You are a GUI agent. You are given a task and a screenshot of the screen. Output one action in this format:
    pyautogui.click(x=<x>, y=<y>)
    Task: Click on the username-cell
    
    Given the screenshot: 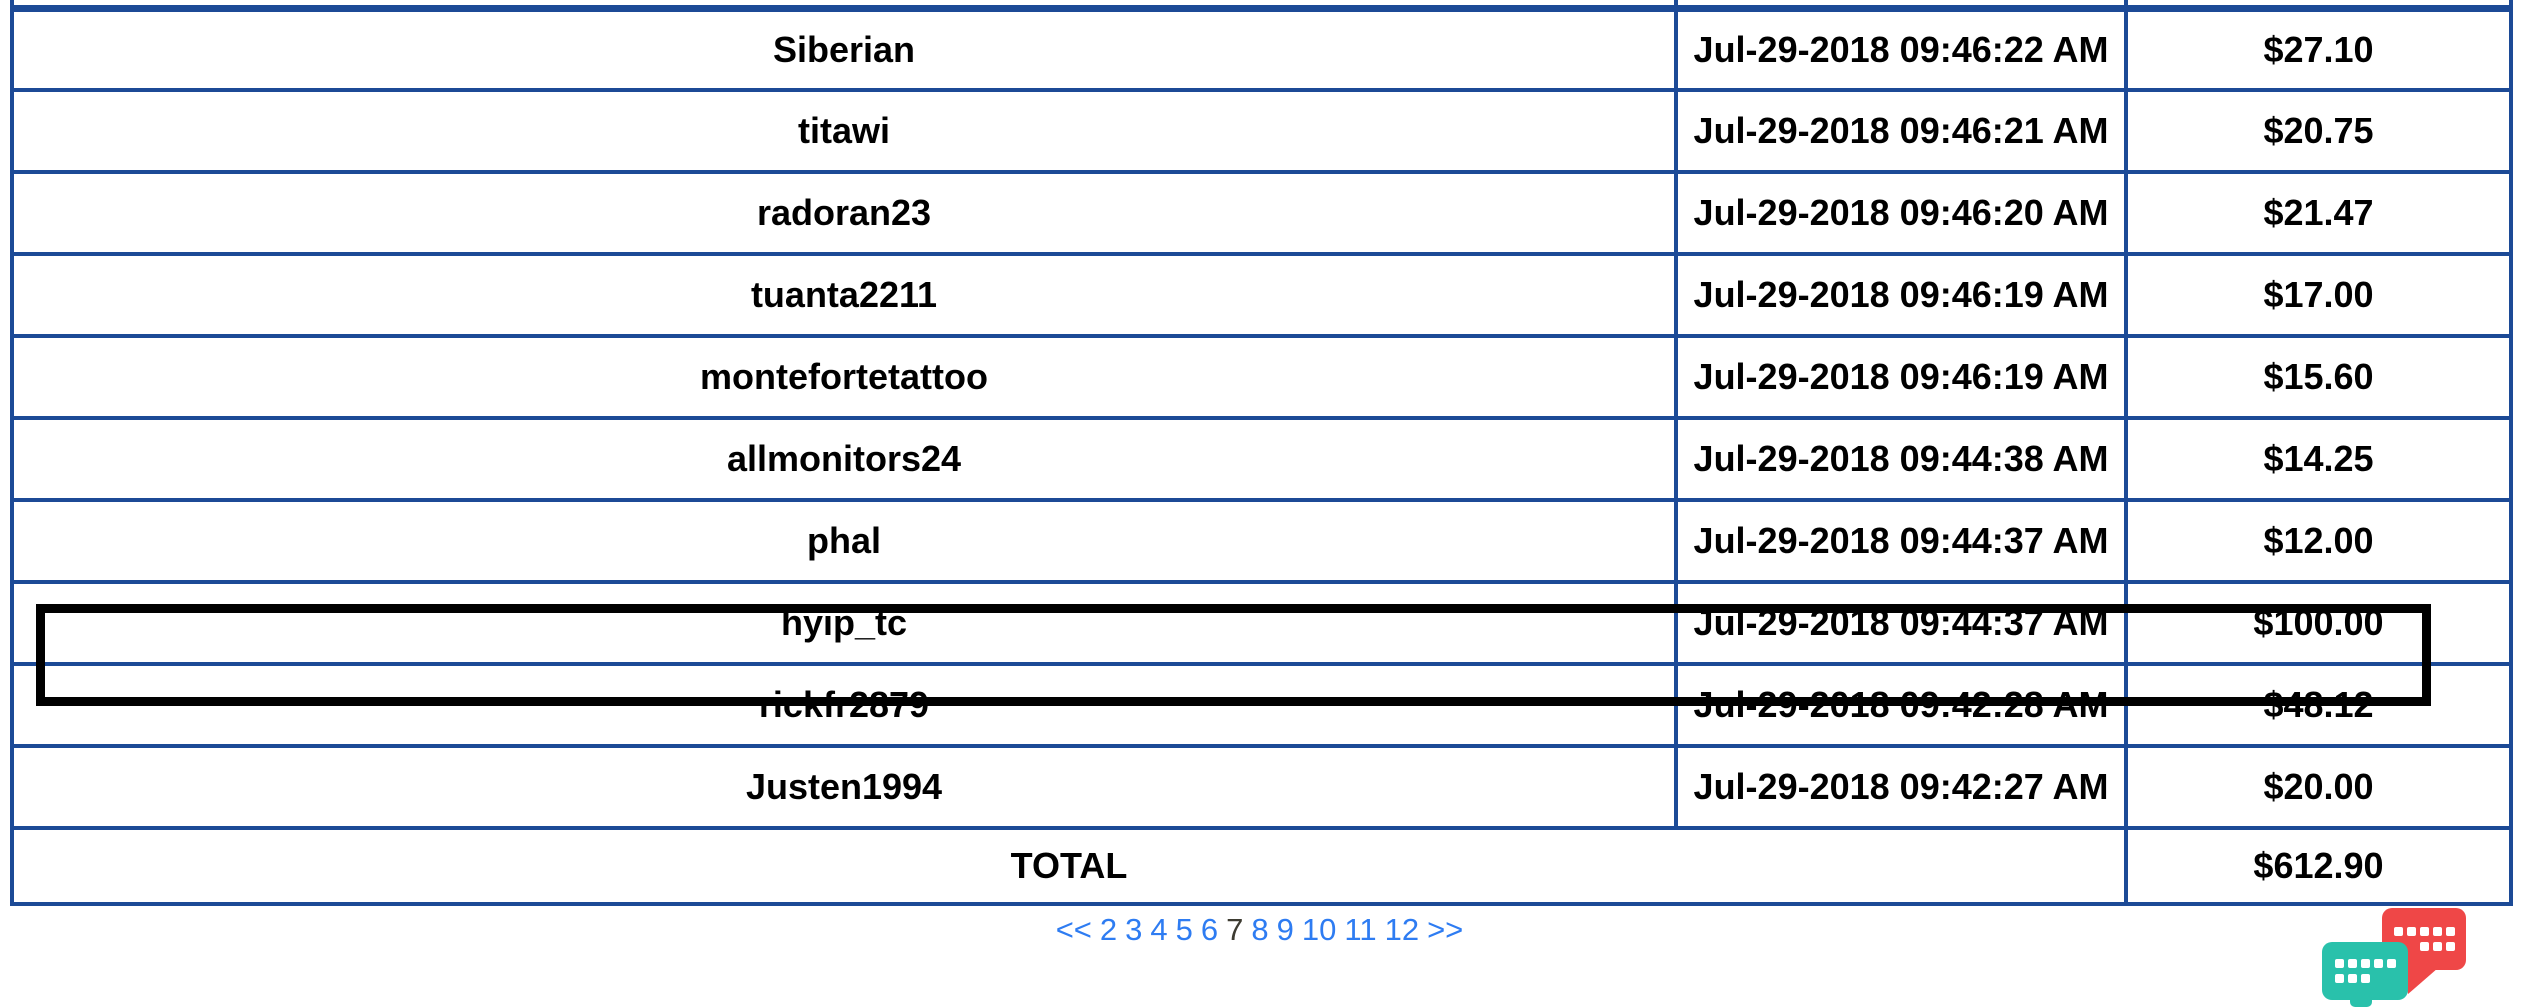 What is the action you would take?
    pyautogui.click(x=844, y=6)
    